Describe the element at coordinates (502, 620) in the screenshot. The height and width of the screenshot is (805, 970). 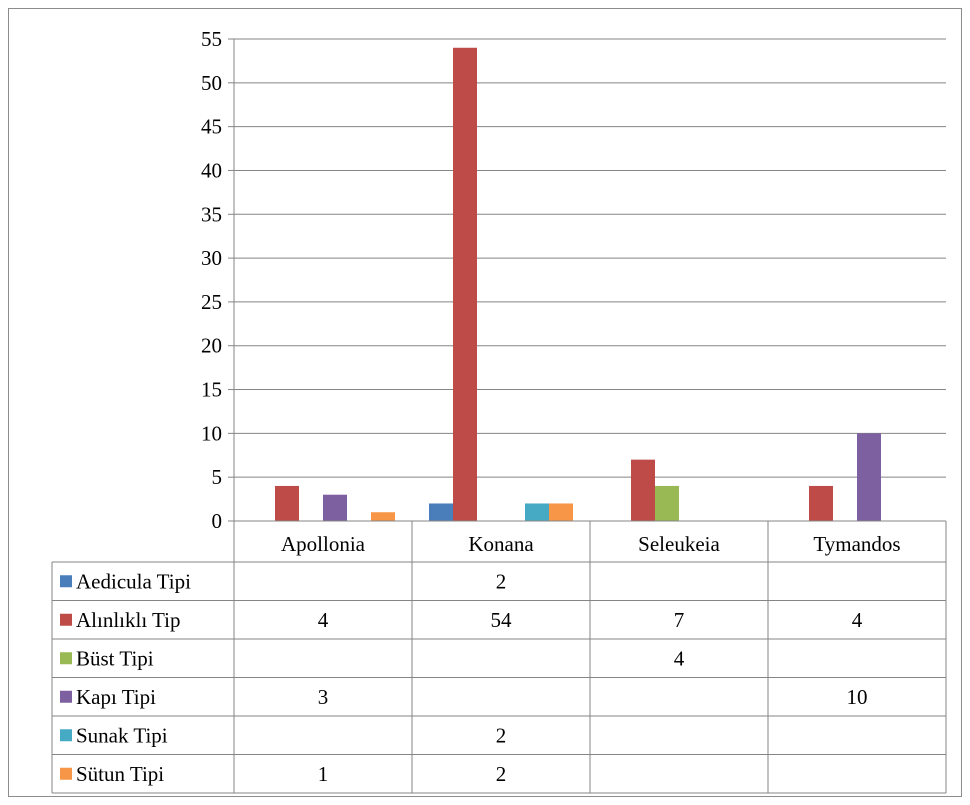
I see `table-cell-value: 54` at that location.